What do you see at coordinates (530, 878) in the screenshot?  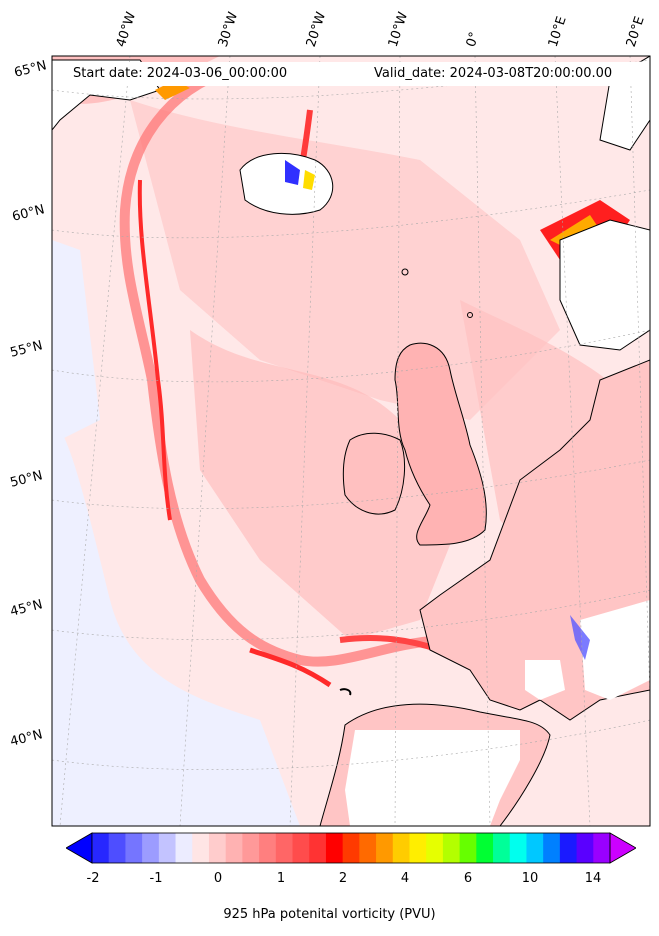 I see `colorbar-tick: 10` at bounding box center [530, 878].